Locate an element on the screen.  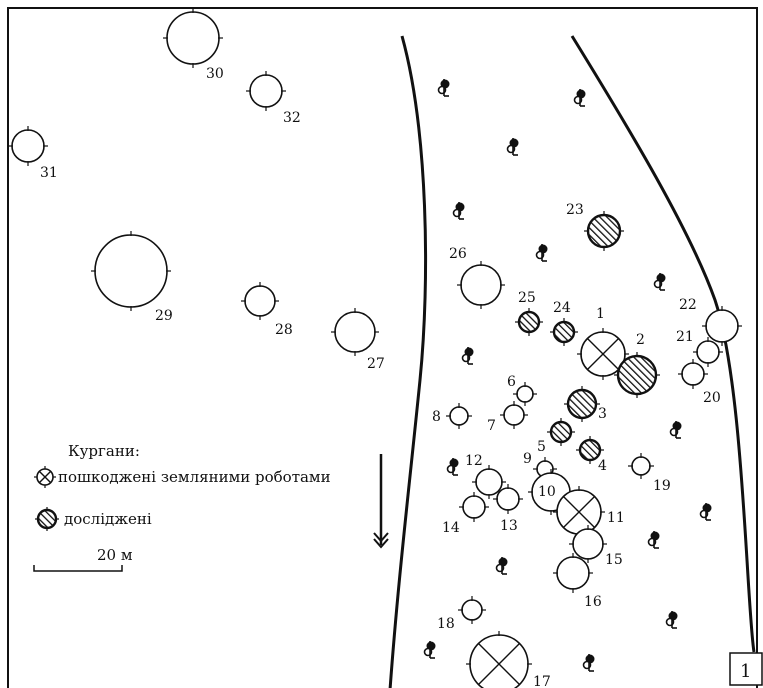
mound-label-13: 13 is located at coordinates (509, 526).